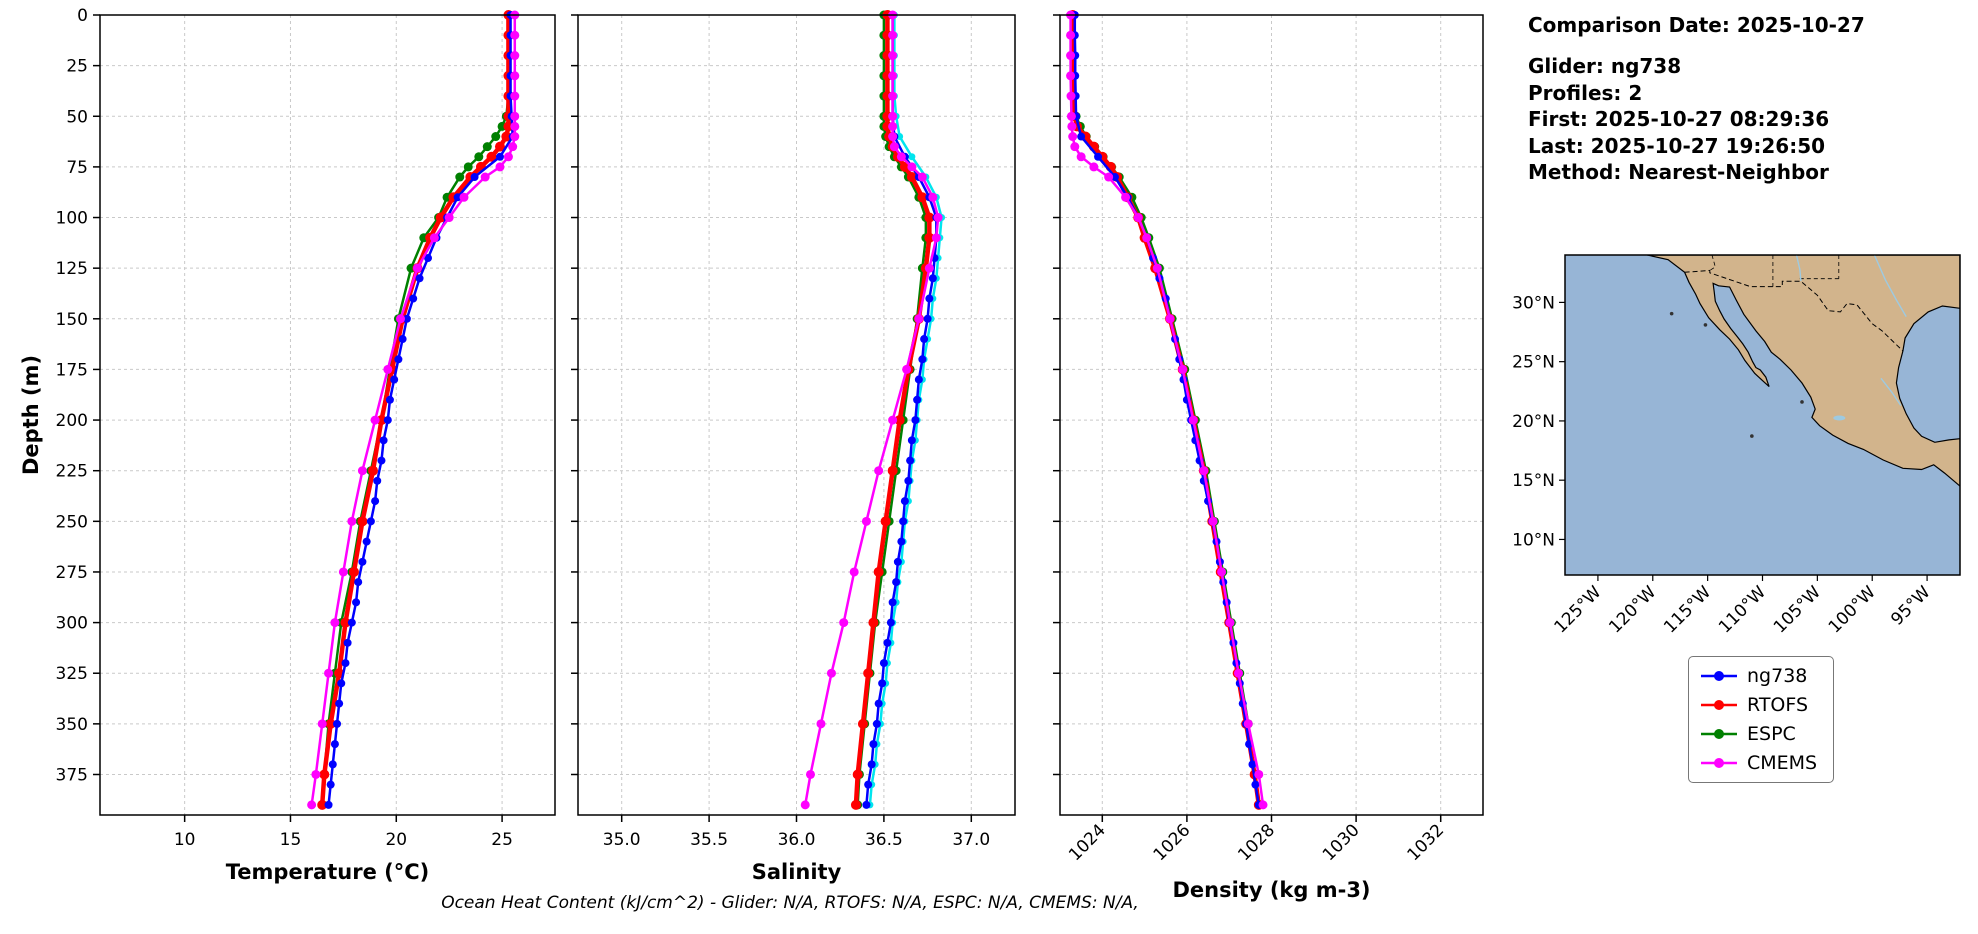 The width and height of the screenshot is (1978, 934). What do you see at coordinates (1794, 310) in the screenshot?
I see `map-us-mexico-border` at bounding box center [1794, 310].